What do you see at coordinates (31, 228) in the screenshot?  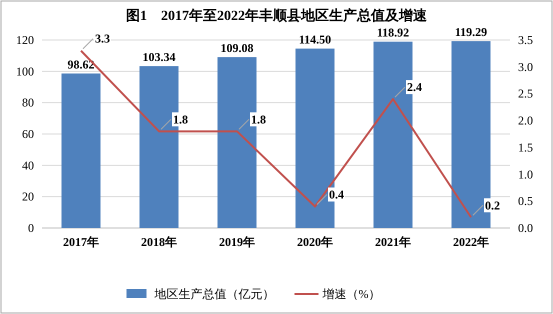 I see `y-tick-label: 0` at bounding box center [31, 228].